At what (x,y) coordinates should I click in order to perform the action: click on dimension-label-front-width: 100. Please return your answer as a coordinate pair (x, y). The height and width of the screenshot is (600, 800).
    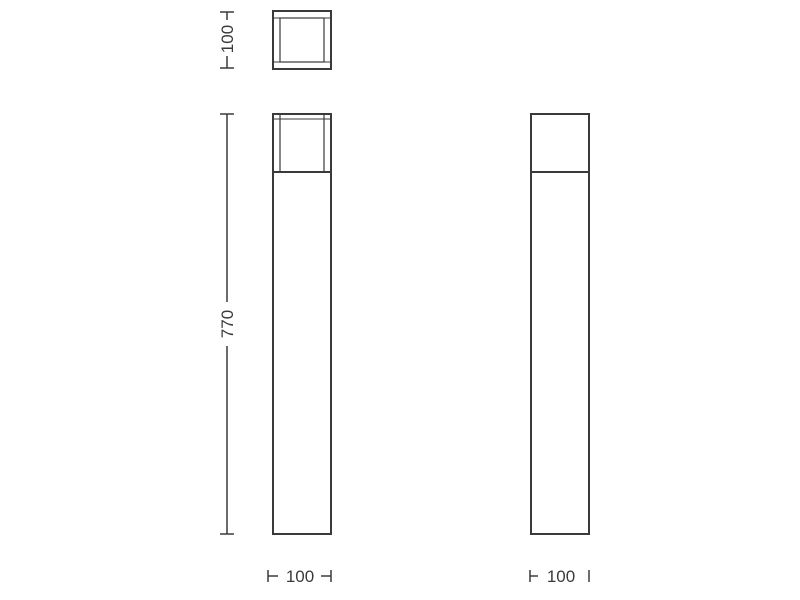
    Looking at the image, I should click on (300, 576).